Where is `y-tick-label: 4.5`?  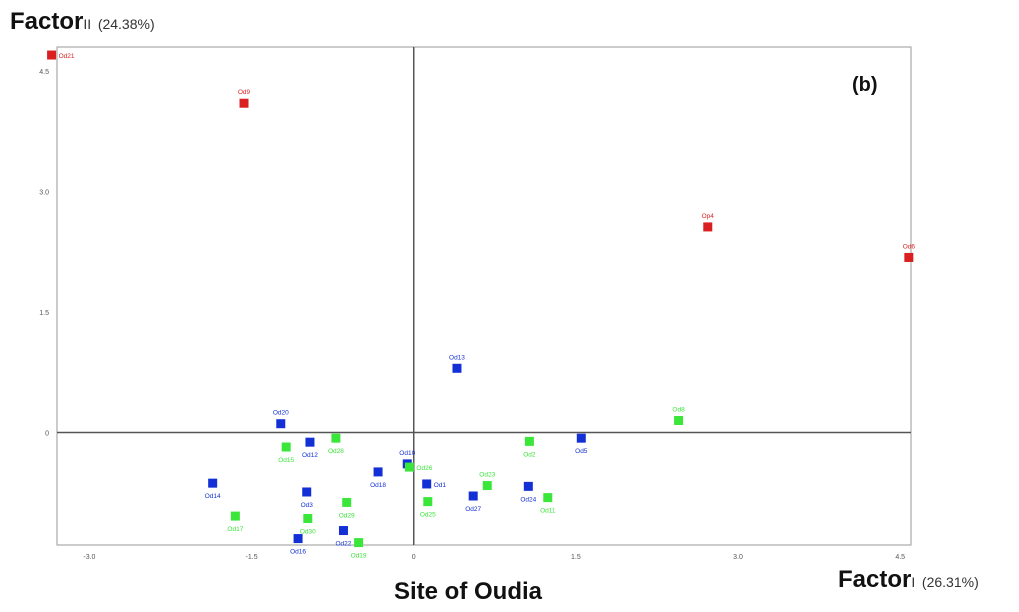 y-tick-label: 4.5 is located at coordinates (44, 72).